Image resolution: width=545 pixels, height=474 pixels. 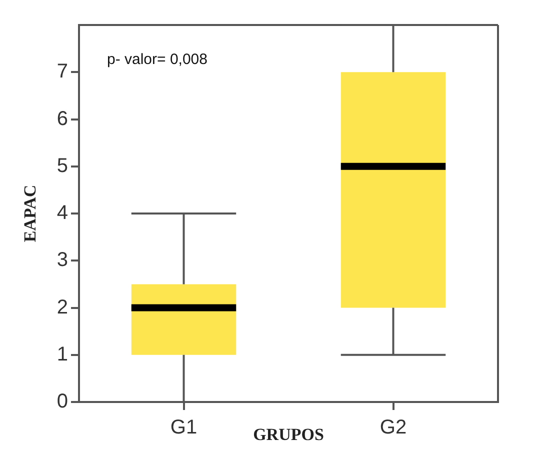 I want to click on y-axis-title: EAPAC, so click(x=30, y=213).